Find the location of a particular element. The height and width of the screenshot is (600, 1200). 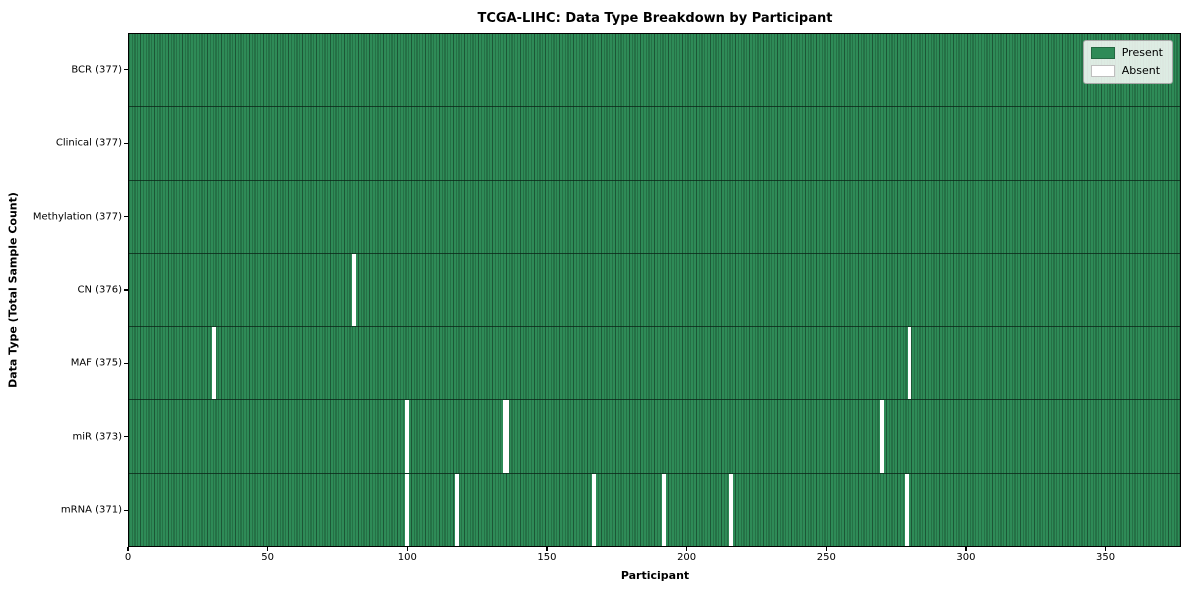

x-tick-label: 300 is located at coordinates (966, 557).